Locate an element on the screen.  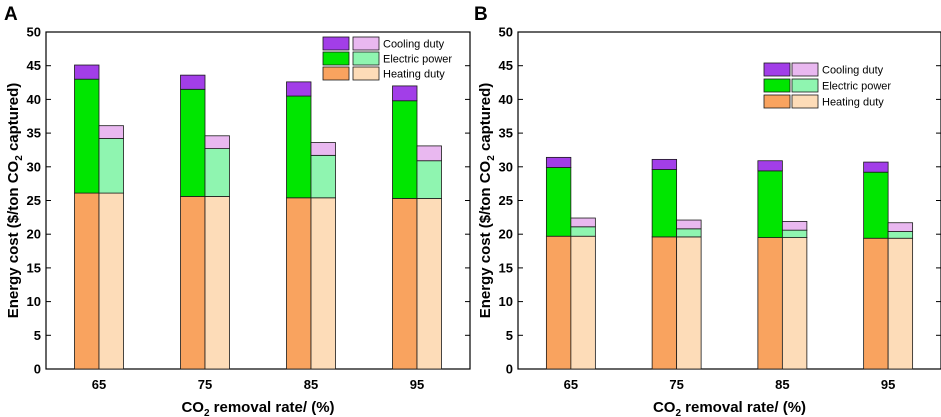
y-axis-title: Energy cost ($/ton CO2 captured) is located at coordinates (15, 201).